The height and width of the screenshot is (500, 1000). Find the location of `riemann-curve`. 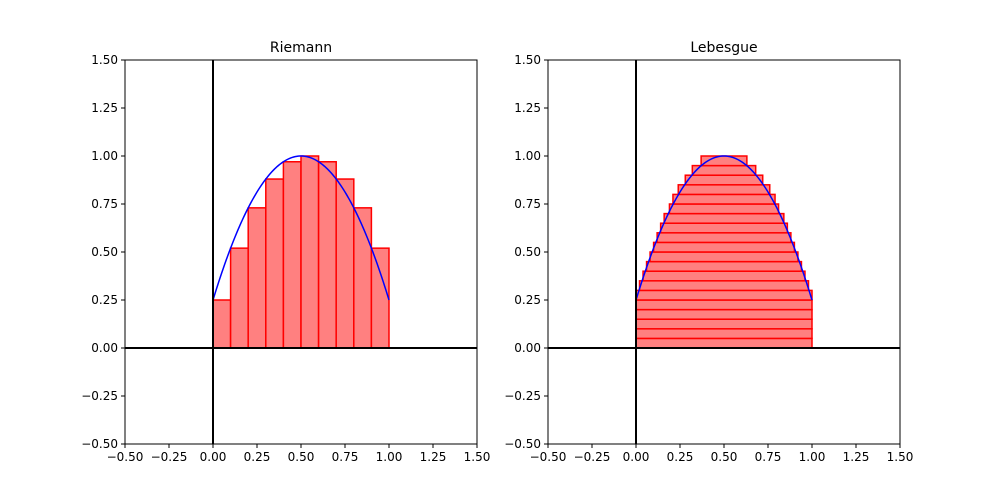

riemann-curve is located at coordinates (301, 228).